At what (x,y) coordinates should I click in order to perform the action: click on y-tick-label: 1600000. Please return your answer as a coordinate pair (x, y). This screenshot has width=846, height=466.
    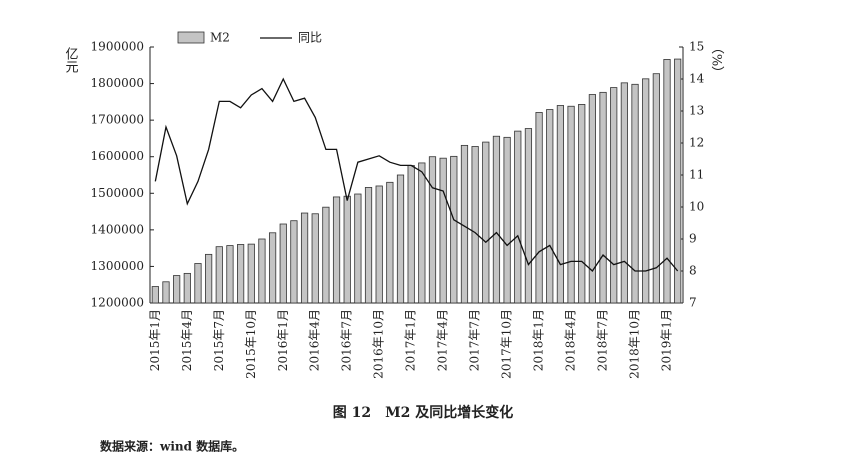
    Looking at the image, I should click on (117, 156).